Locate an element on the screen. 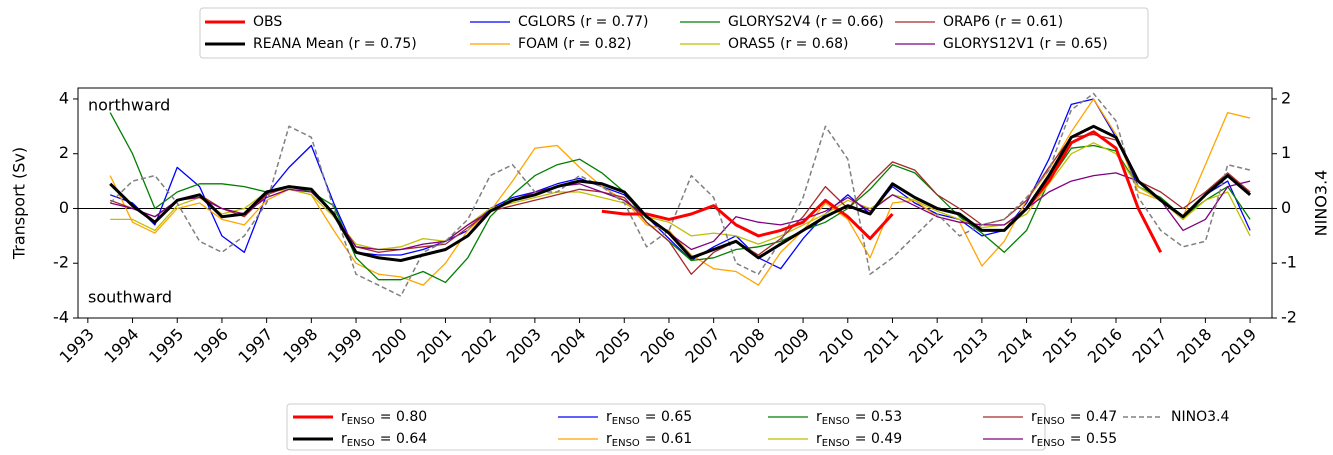 The height and width of the screenshot is (455, 1333). x-tick-label: 2003 is located at coordinates (524, 346).